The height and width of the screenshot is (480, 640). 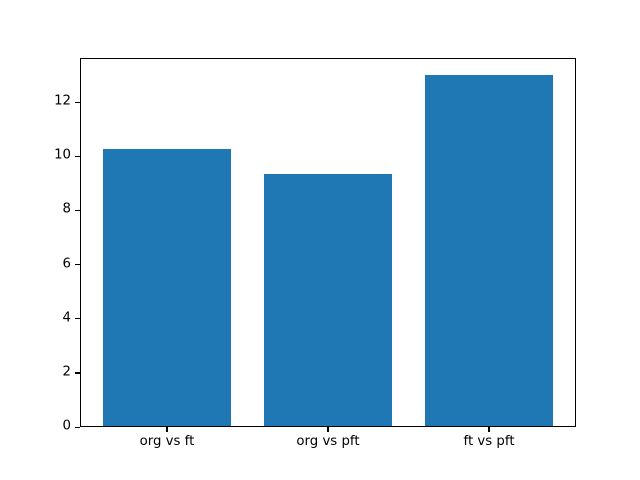 What do you see at coordinates (66, 426) in the screenshot?
I see `y-tick-label: 0` at bounding box center [66, 426].